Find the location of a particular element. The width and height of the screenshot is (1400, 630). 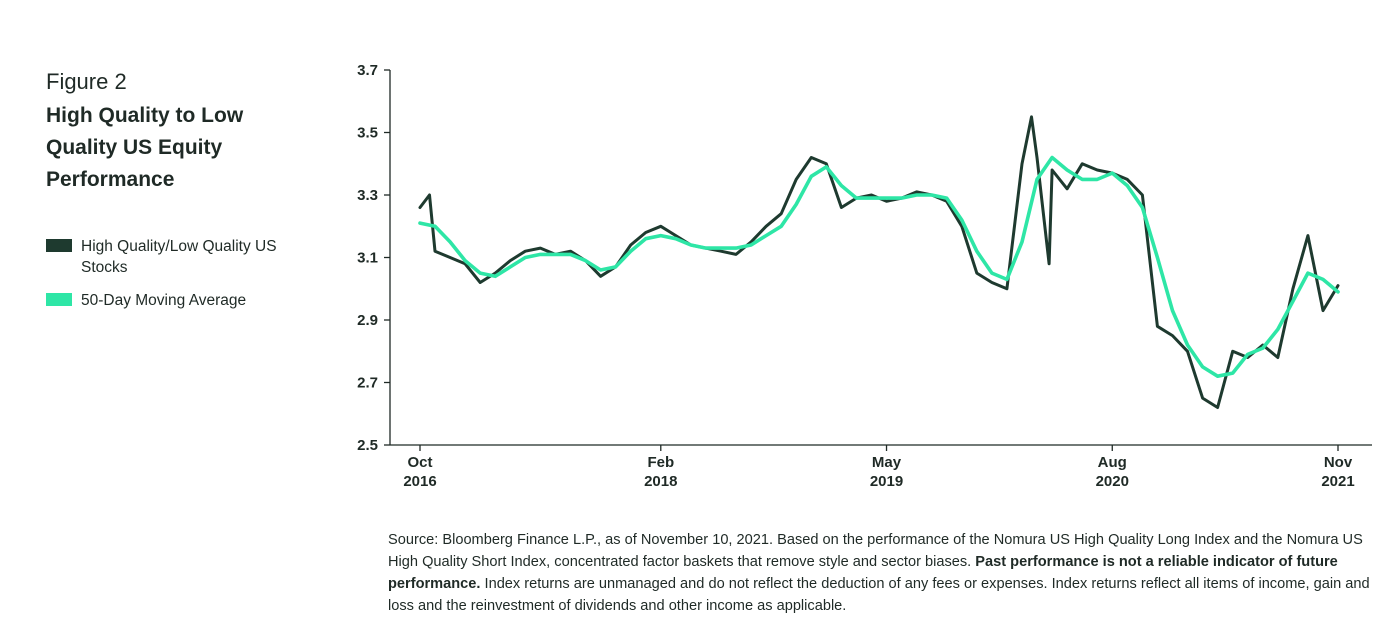

legend-label-ratio: High Quality/Low Quality US Stocks is located at coordinates (179, 257).